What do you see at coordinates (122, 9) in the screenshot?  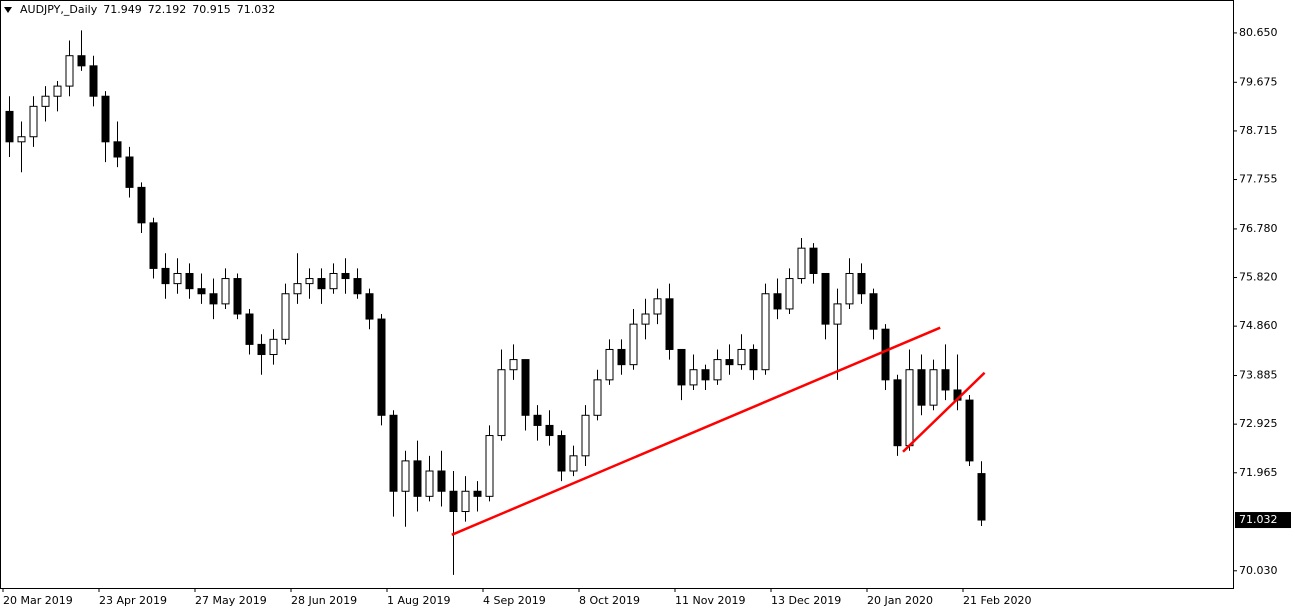 I see `last-open: 71.949` at bounding box center [122, 9].